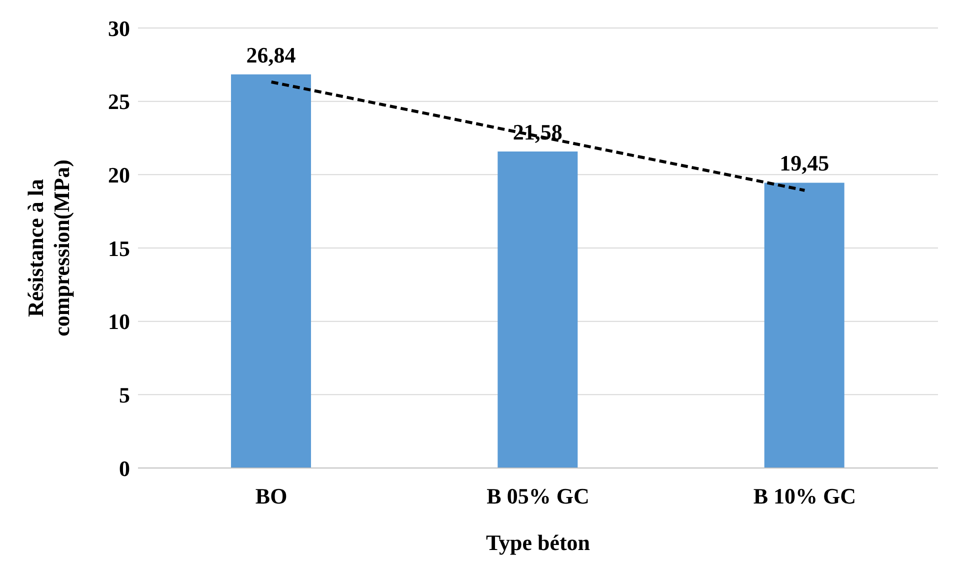  What do you see at coordinates (119, 175) in the screenshot?
I see `y-tick-label: 20` at bounding box center [119, 175].